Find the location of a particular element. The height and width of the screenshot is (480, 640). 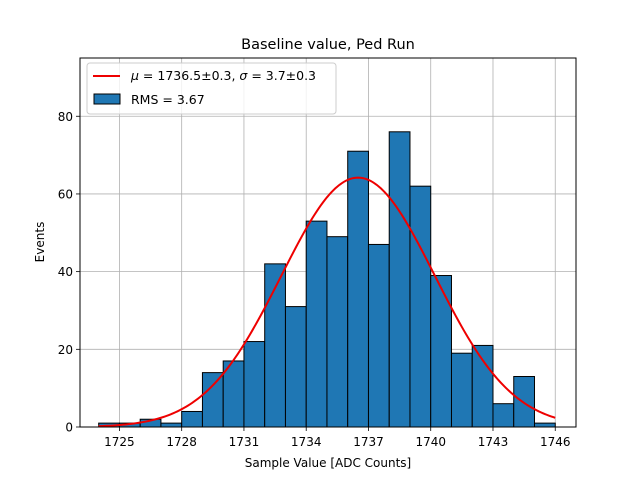

x-tick-label: 1746 is located at coordinates (555, 442).